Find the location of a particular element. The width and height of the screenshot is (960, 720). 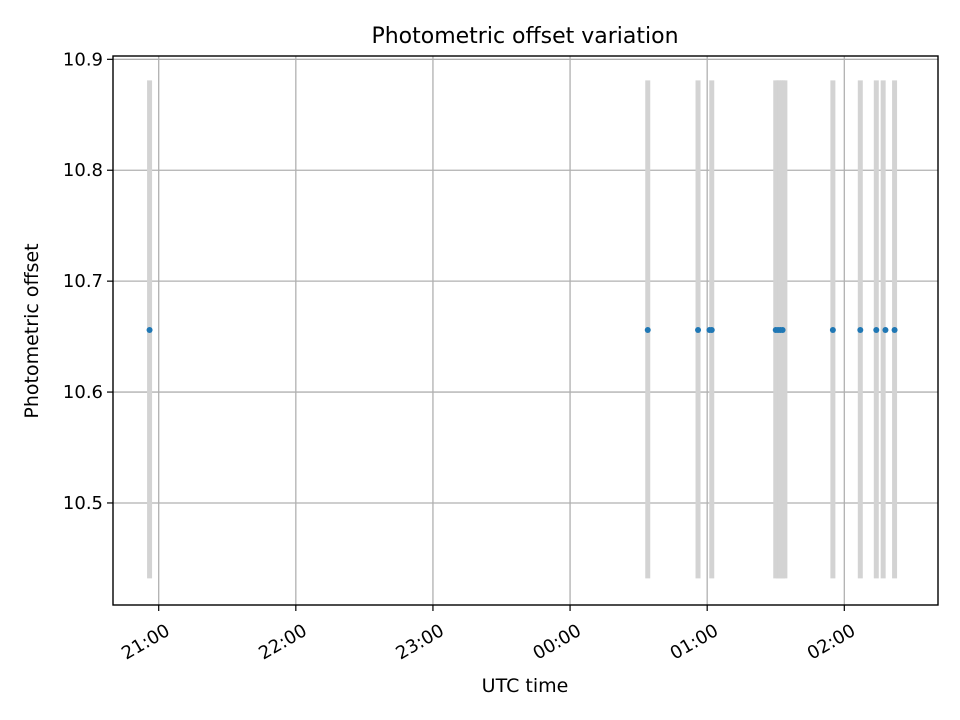

chart-title: Photometric offset variation is located at coordinates (524, 36).